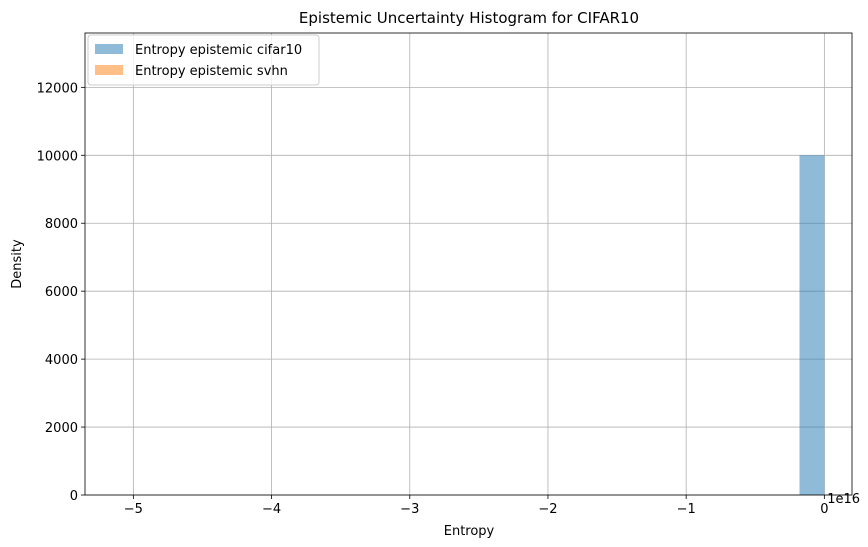 This screenshot has width=868, height=547. What do you see at coordinates (686, 509) in the screenshot?
I see `x-tick-label: −1` at bounding box center [686, 509].